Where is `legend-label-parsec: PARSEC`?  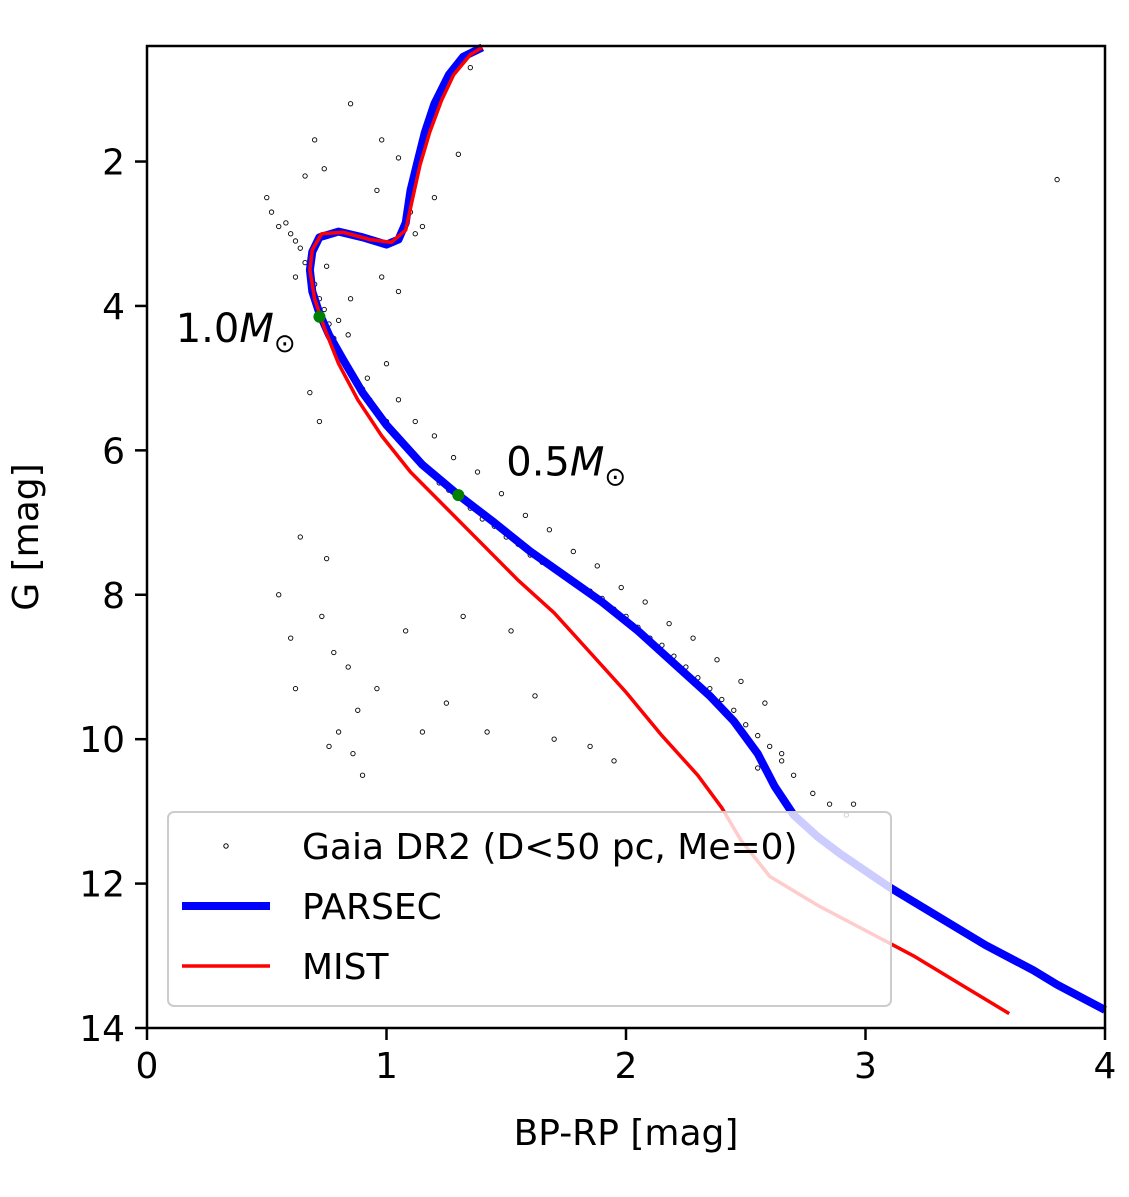
legend-label-parsec: PARSEC is located at coordinates (372, 907).